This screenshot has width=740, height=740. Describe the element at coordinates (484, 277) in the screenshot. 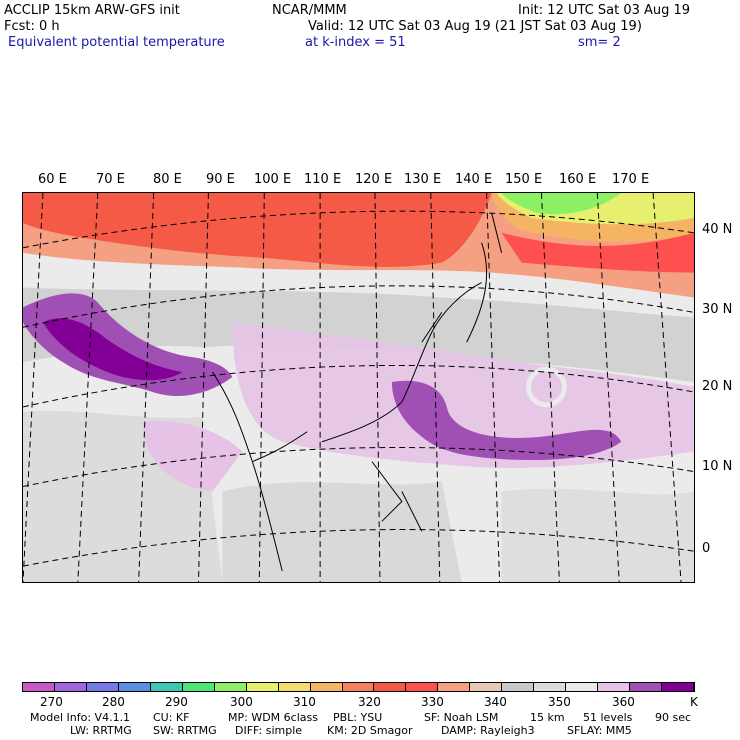

I see `coastline-japan` at that location.